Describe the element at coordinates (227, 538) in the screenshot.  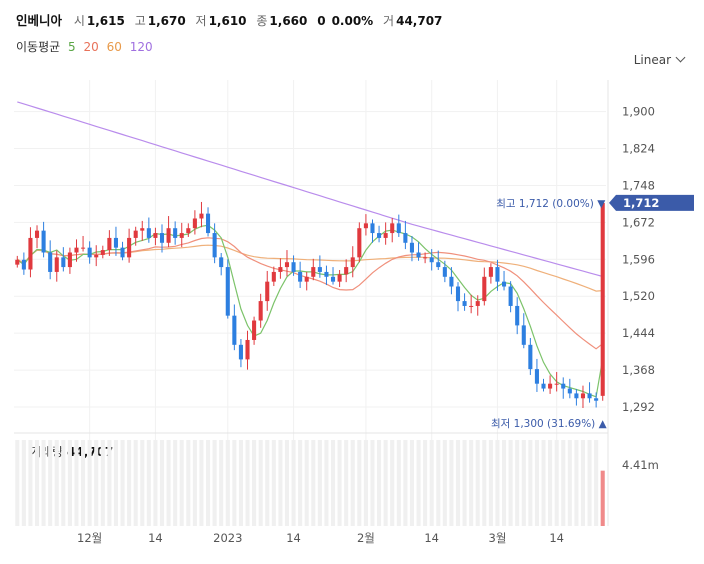
I see `x-tick-label: 2023` at that location.